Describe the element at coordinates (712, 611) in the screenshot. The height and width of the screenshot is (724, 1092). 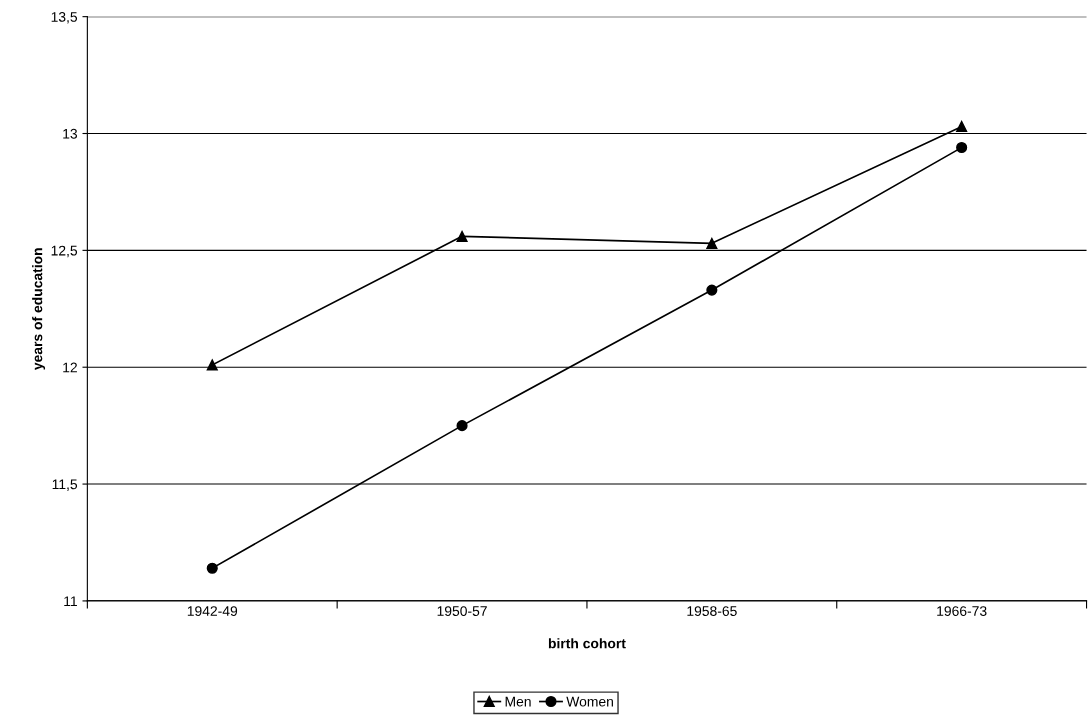
I see `x-tick-label: 1958-65` at that location.